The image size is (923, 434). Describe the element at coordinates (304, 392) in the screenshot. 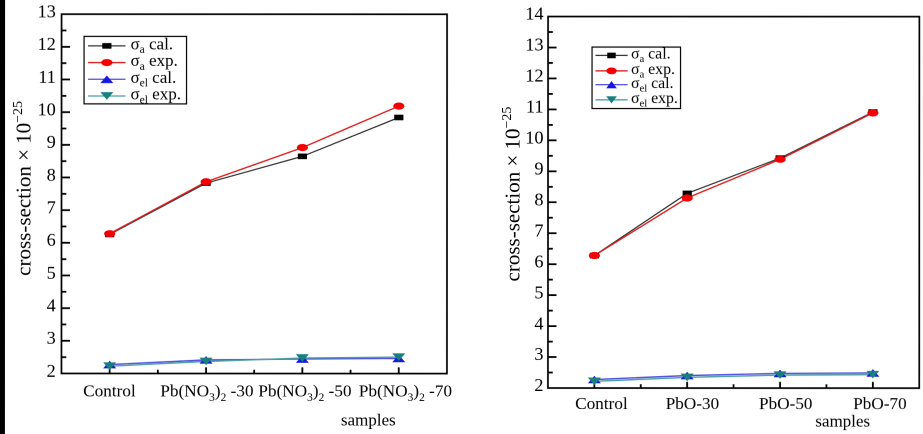

I see `svg-text: Pb(NO3)2 -50` at that location.